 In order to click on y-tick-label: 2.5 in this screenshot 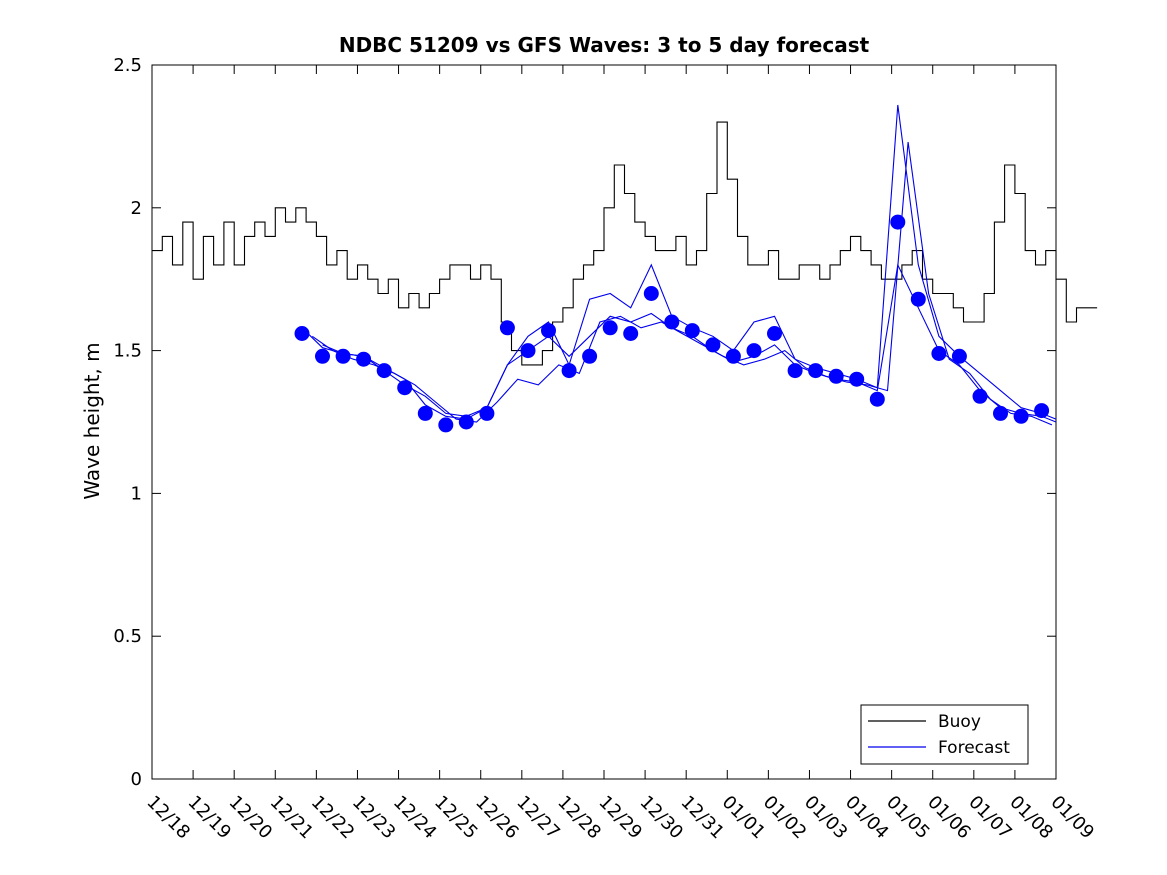, I will do `click(127, 65)`.